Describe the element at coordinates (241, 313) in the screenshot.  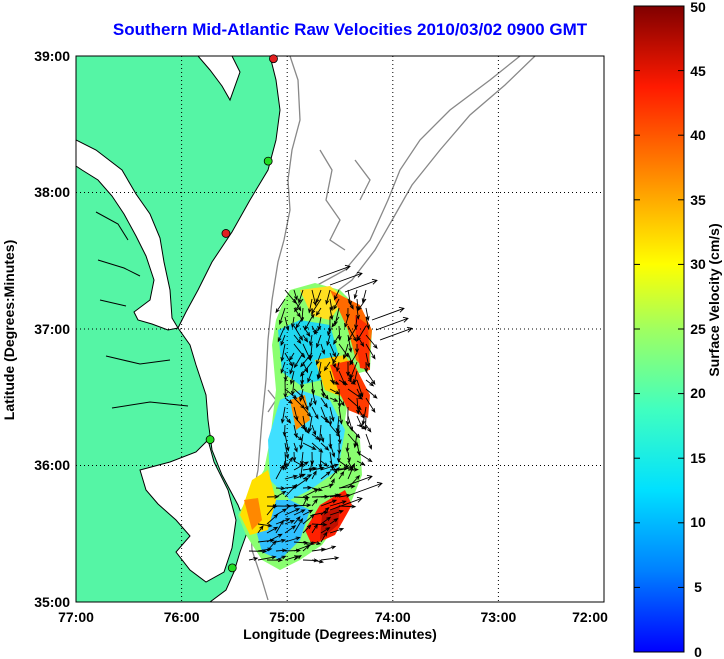
I see `station-markers` at that location.